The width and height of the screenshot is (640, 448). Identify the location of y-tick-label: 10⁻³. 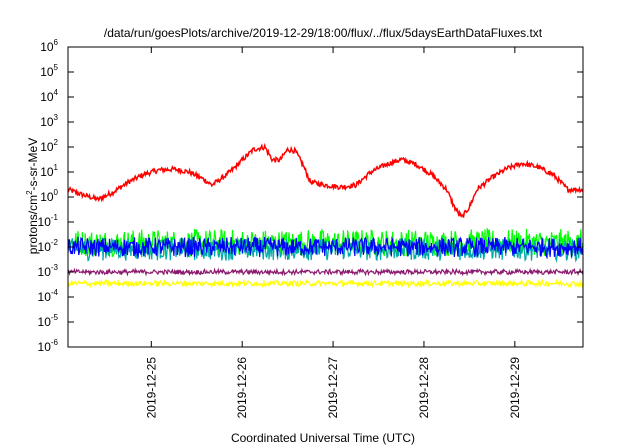
(48, 271).